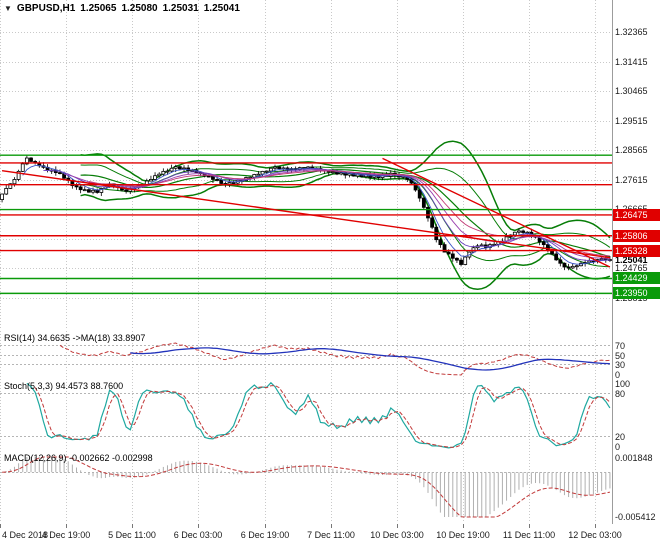  I want to click on rsi-axis: 70 50 30 0, so click(636, 355).